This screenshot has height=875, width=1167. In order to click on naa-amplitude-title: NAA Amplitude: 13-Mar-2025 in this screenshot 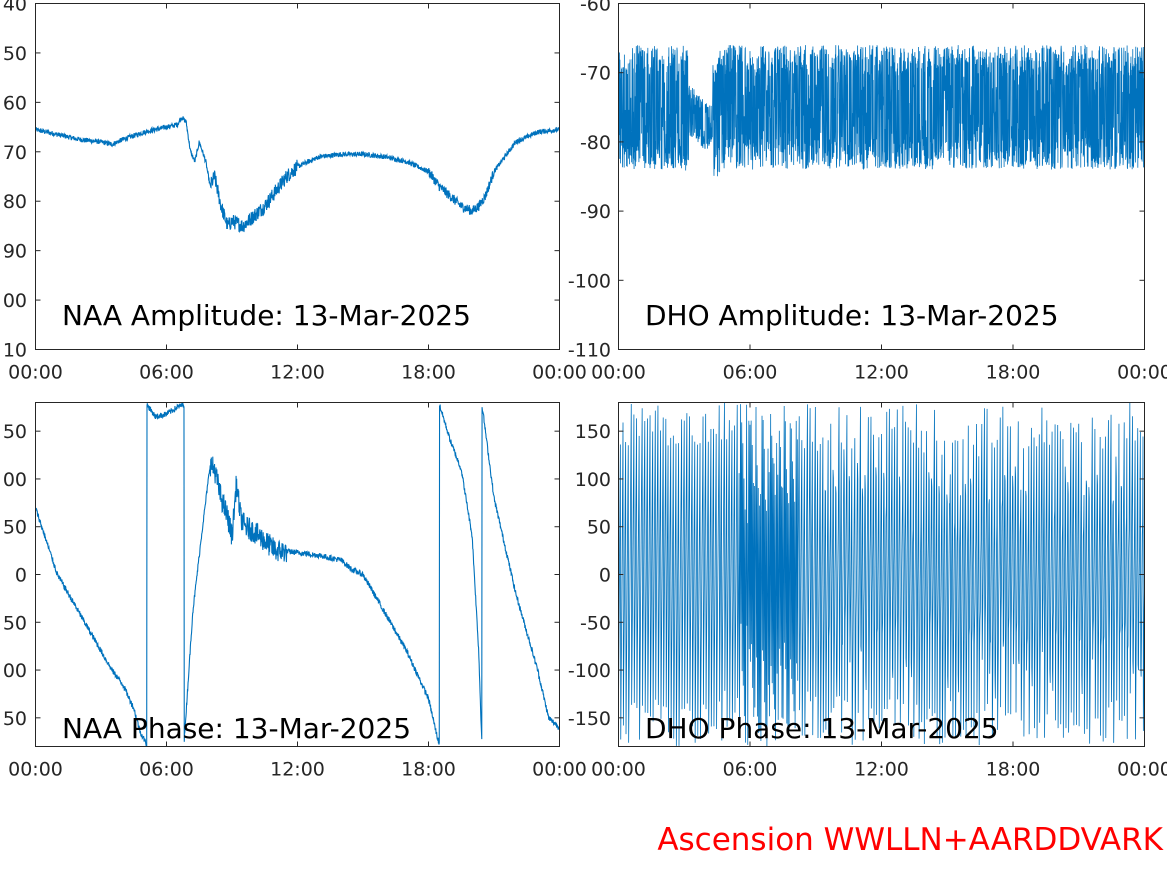, I will do `click(266, 315)`.